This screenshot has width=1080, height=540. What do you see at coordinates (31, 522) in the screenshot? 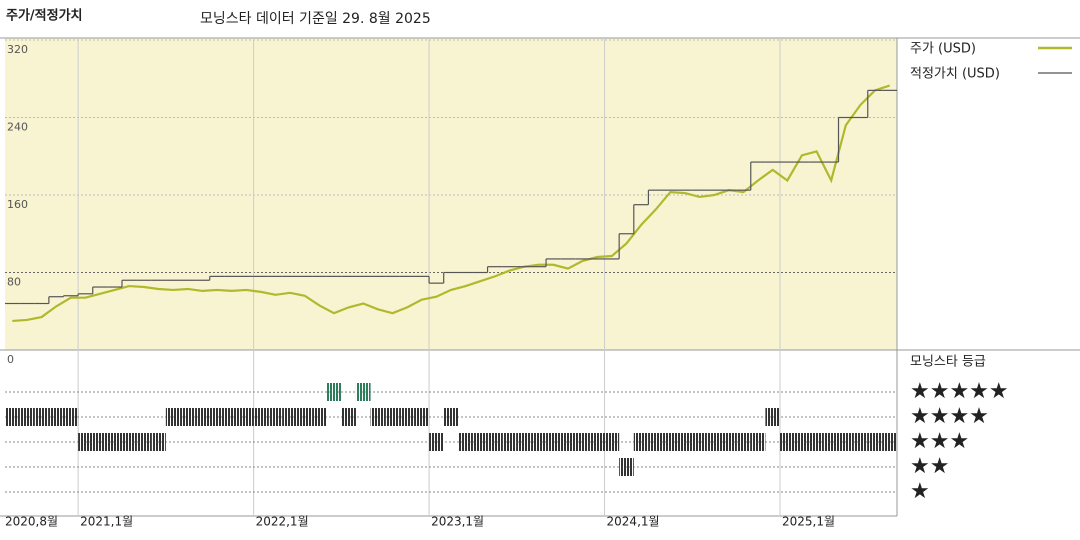
I see `x-tick-label: 2020,8월` at bounding box center [31, 522].